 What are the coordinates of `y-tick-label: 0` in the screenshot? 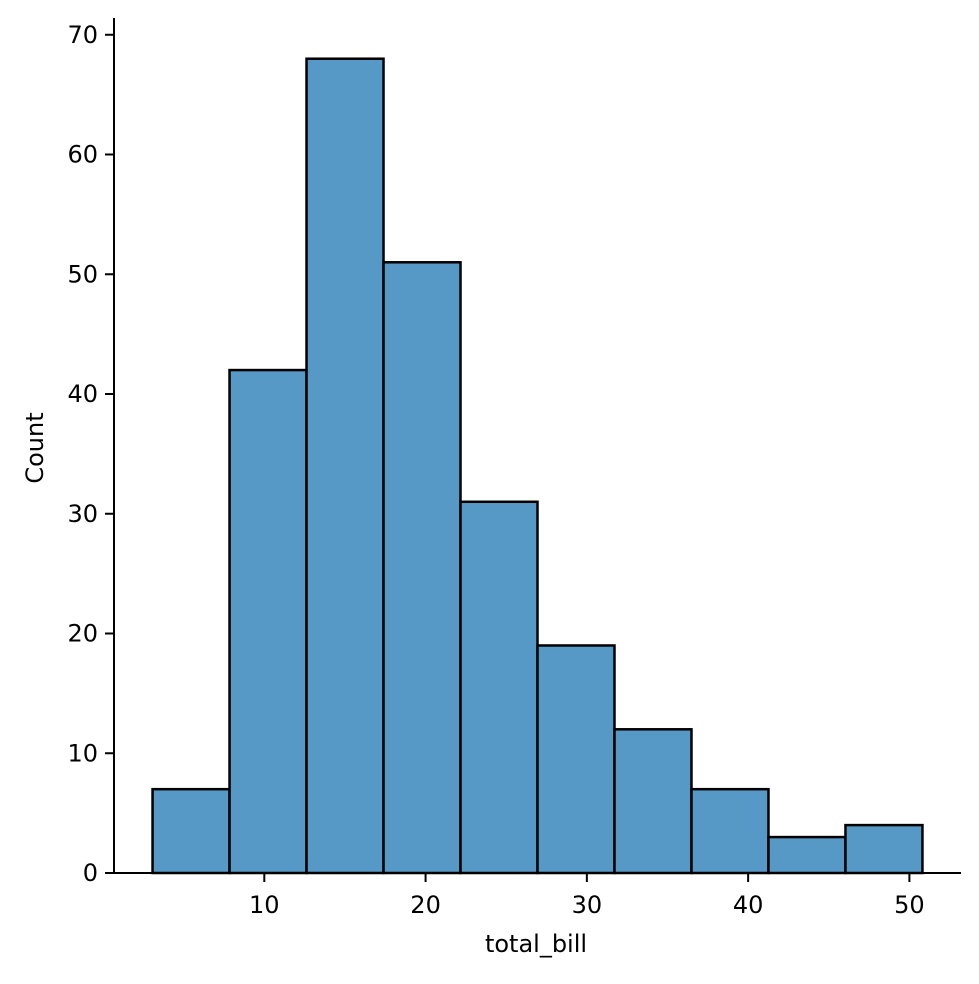 It's located at (90, 873).